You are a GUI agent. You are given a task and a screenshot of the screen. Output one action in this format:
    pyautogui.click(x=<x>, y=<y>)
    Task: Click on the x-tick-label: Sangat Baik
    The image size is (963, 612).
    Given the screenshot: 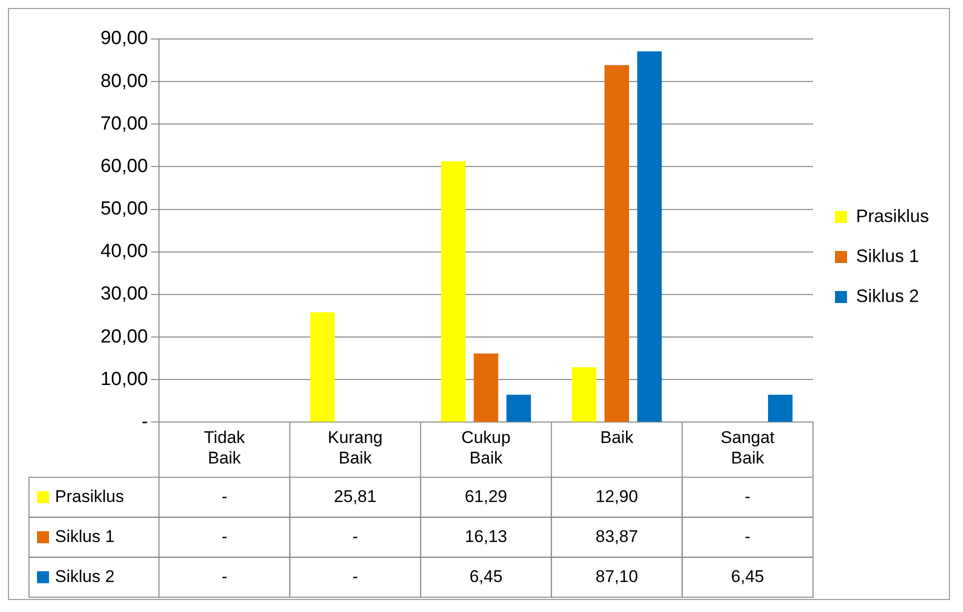 What is the action you would take?
    pyautogui.click(x=747, y=448)
    